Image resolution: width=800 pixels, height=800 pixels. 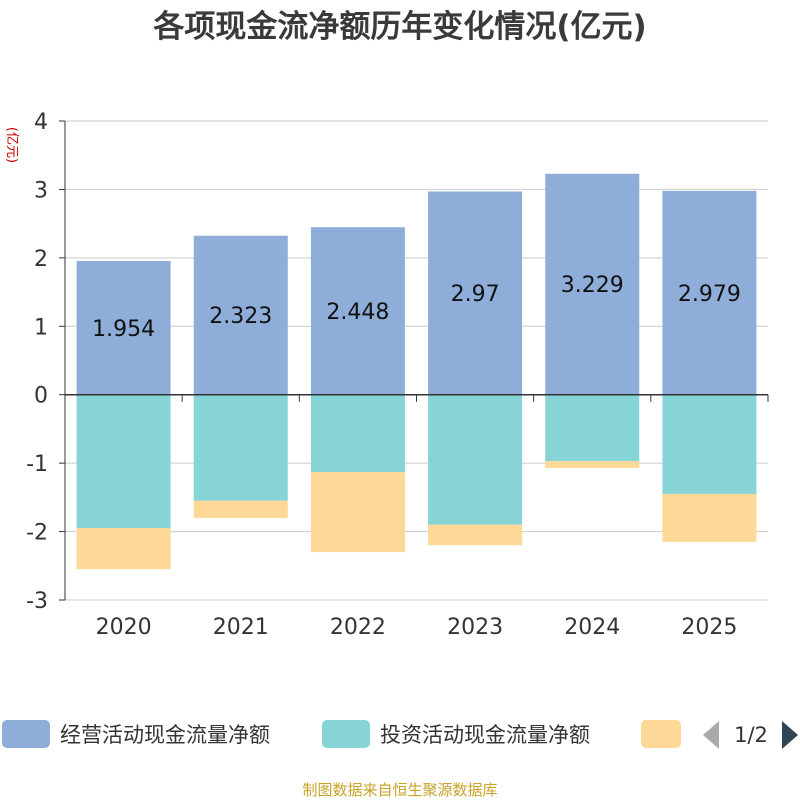 What do you see at coordinates (37, 533) in the screenshot?
I see `y-tick-label: -2` at bounding box center [37, 533].